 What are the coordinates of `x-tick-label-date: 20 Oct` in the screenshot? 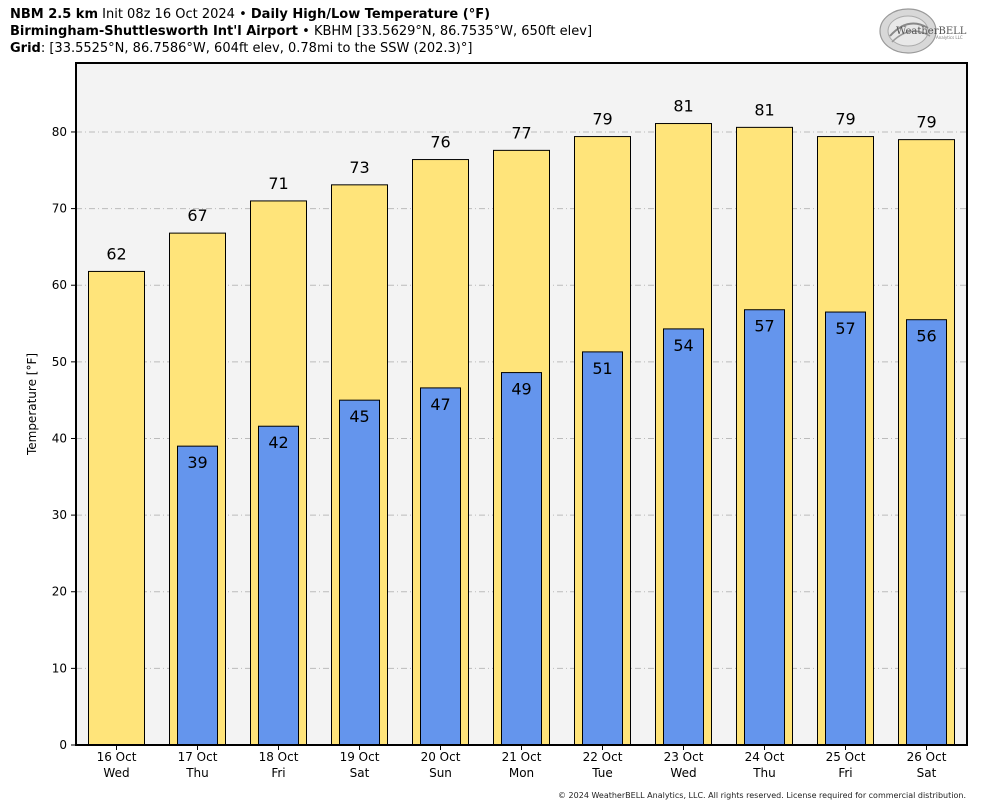 It's located at (441, 757).